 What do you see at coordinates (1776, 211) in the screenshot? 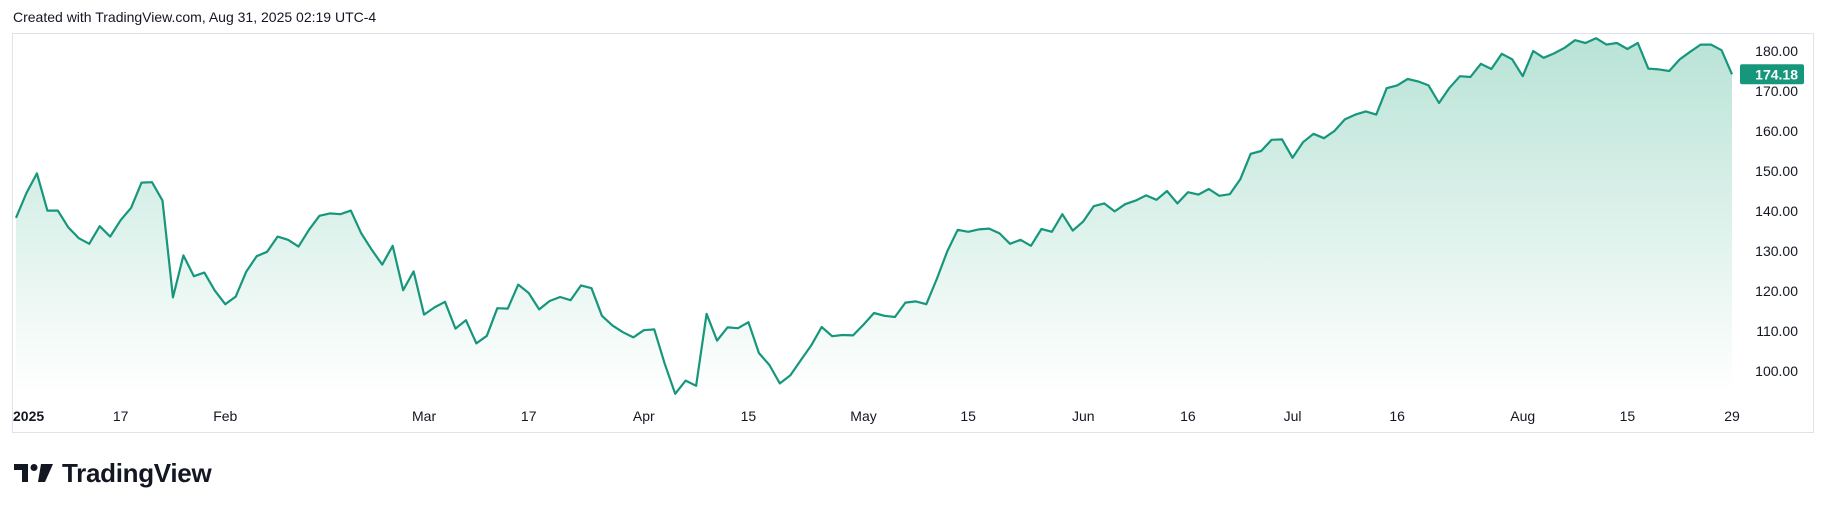
I see `y-tick-label: 140.00` at bounding box center [1776, 211].